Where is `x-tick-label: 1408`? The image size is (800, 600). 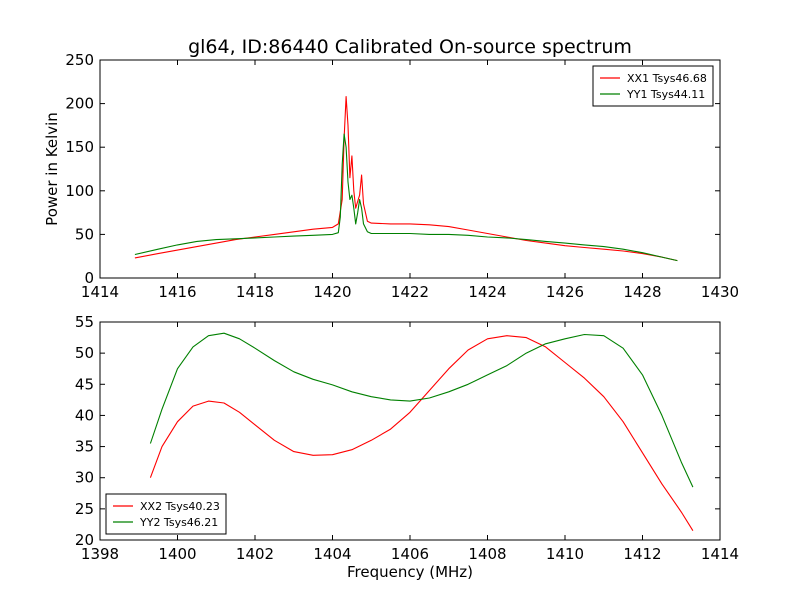
x-tick-label: 1408 is located at coordinates (487, 554).